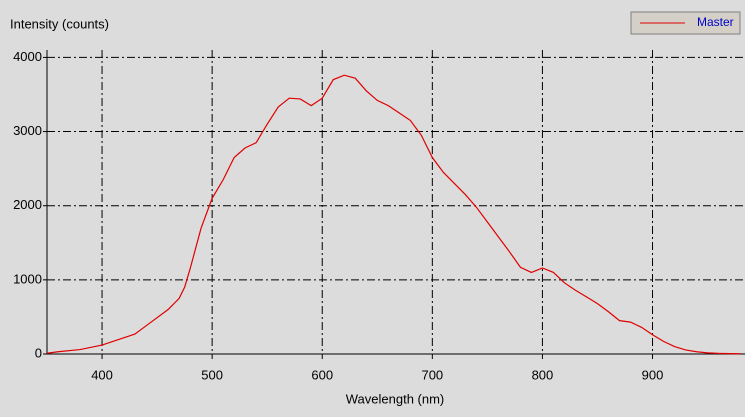 The image size is (745, 417). I want to click on x-tick-label: 600, so click(322, 374).